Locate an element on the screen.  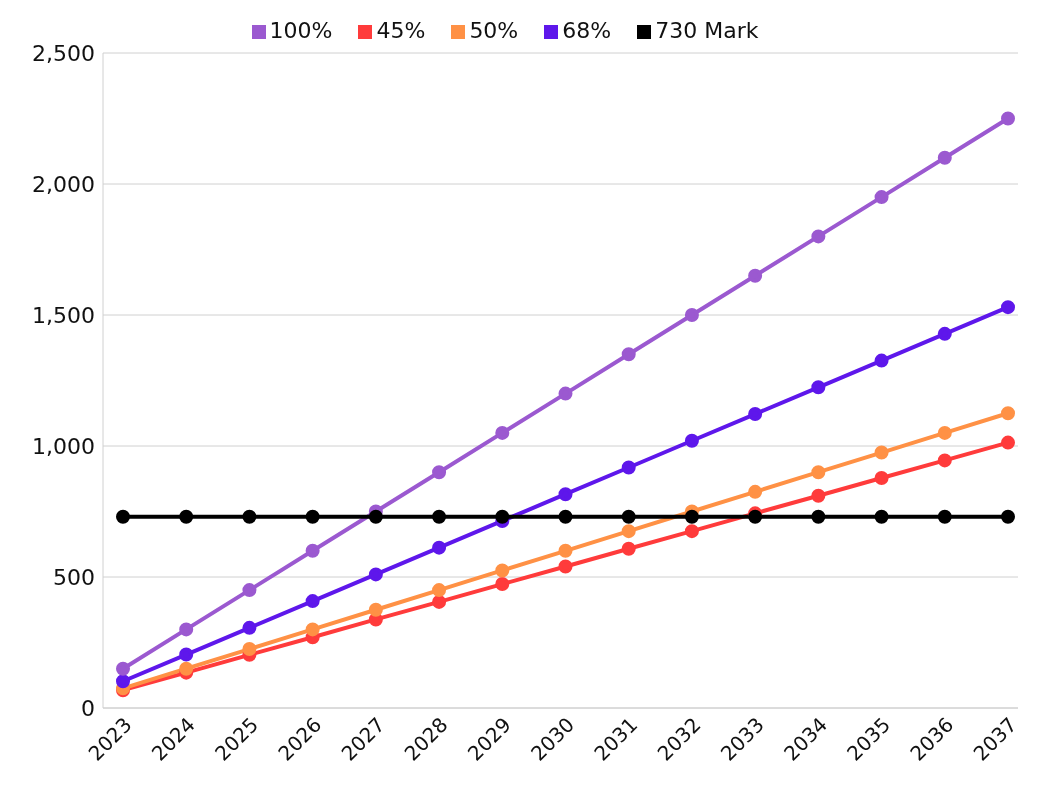
y-tick-label: 1,000 is located at coordinates (63, 446).